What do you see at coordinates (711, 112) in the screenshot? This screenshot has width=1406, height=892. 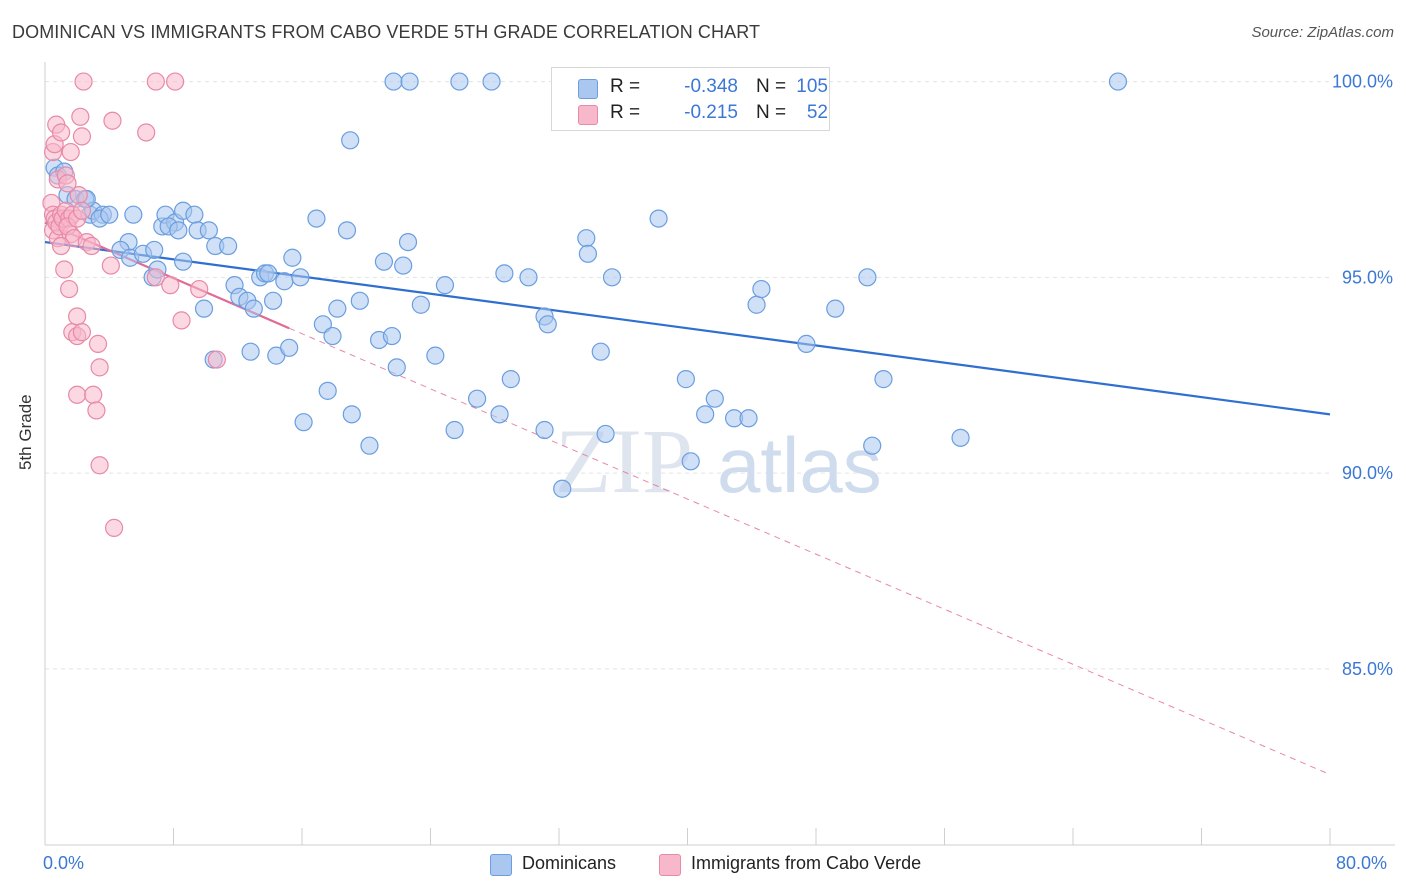 I see `legend-r-value: -0.215` at bounding box center [711, 112].